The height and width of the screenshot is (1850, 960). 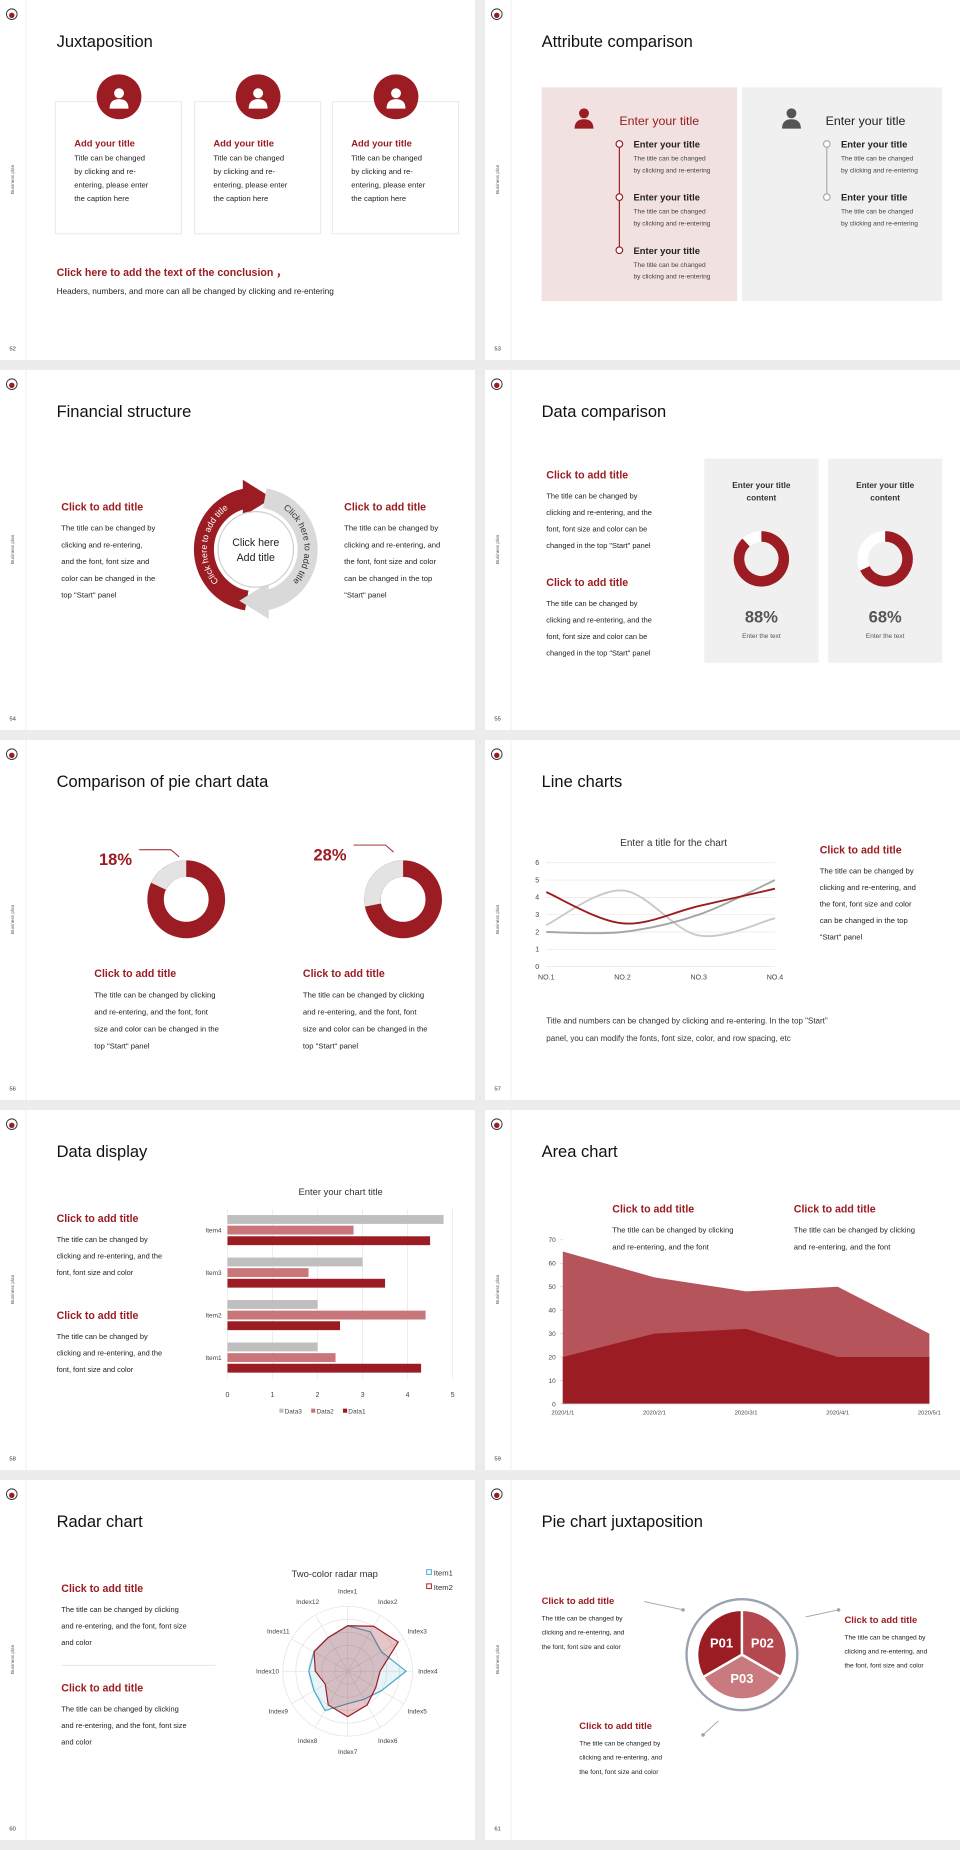 What do you see at coordinates (553, 1311) in the screenshot?
I see `y-tick-label: 40` at bounding box center [553, 1311].